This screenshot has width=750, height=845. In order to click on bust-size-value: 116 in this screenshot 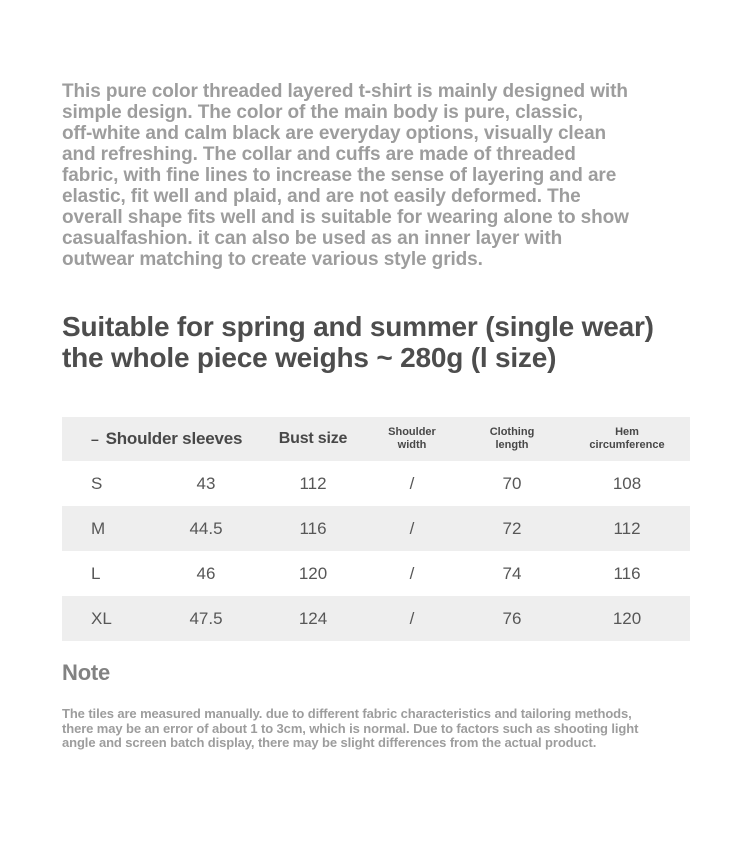, I will do `click(313, 528)`.